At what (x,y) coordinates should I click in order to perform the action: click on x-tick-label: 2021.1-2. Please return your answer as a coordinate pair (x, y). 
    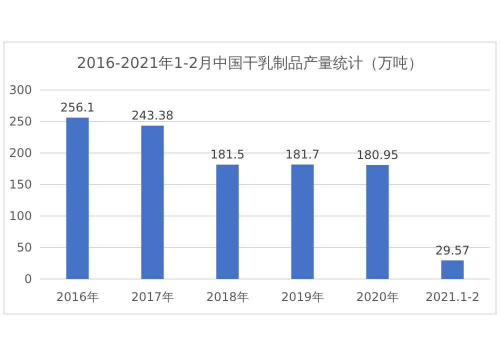
    Looking at the image, I should click on (453, 297).